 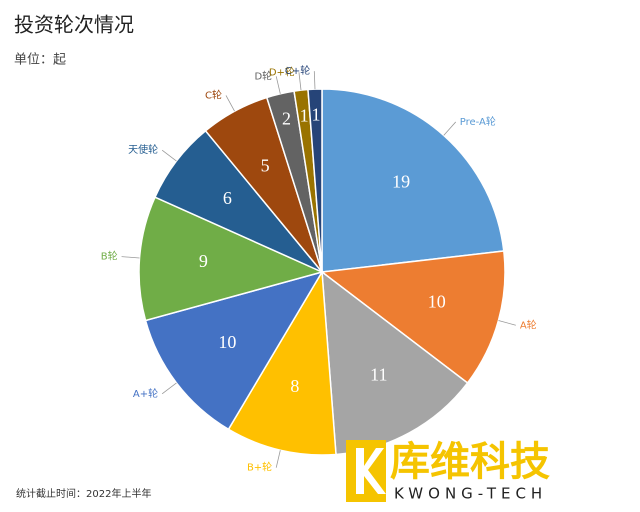 What do you see at coordinates (470, 462) in the screenshot?
I see `logo-name: 库维科技` at bounding box center [470, 462].